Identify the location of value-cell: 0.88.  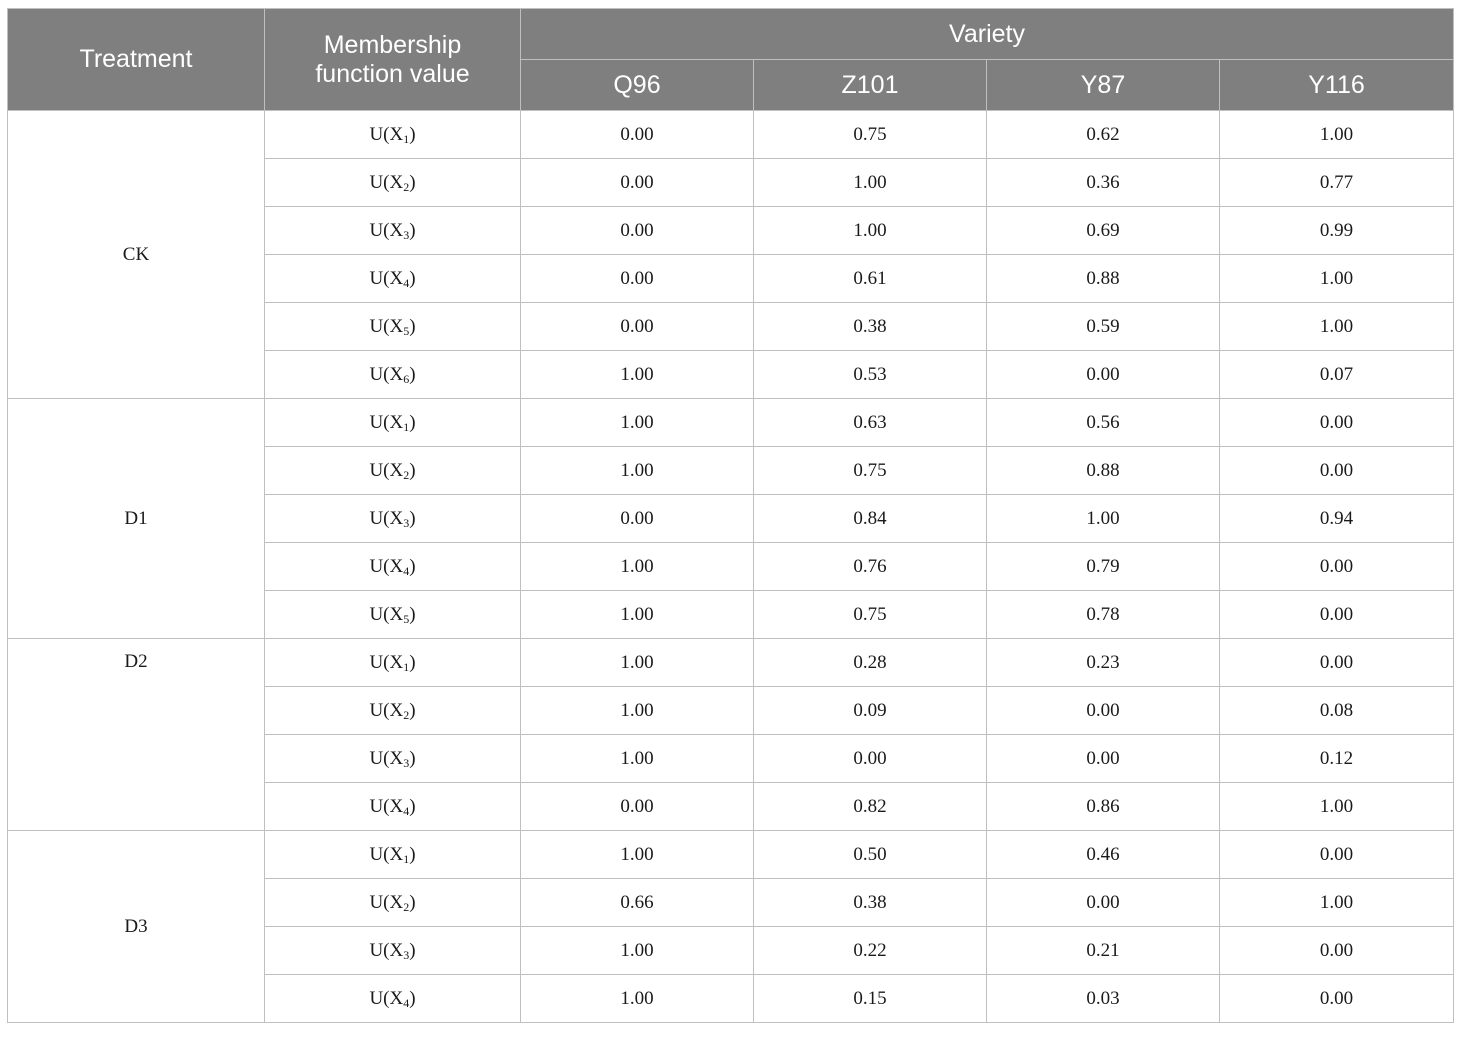
(1103, 278).